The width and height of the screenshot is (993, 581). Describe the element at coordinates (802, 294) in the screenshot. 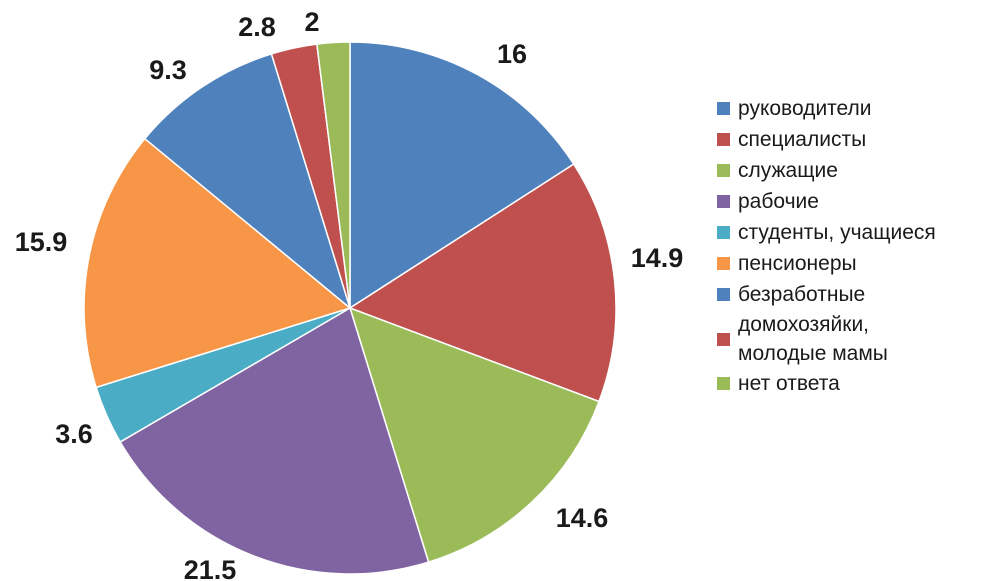

I see `legend-label: безработные` at that location.